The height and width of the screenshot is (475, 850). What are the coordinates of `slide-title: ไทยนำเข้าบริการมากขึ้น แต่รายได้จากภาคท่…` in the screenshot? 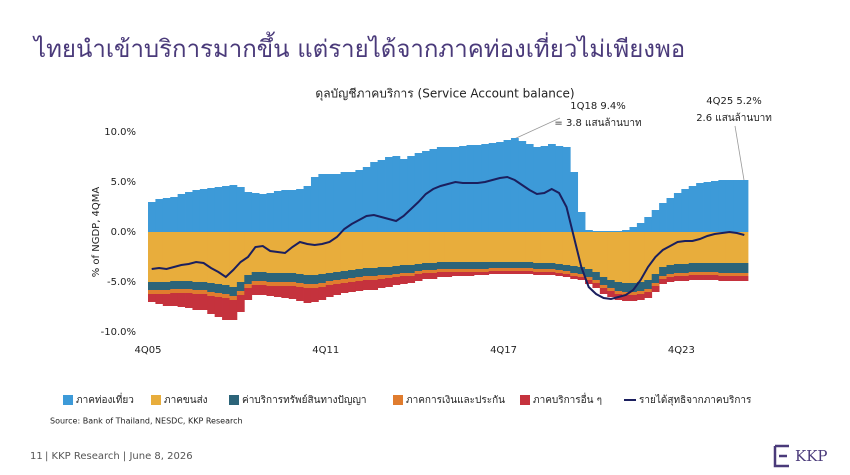 It's located at (358, 47).